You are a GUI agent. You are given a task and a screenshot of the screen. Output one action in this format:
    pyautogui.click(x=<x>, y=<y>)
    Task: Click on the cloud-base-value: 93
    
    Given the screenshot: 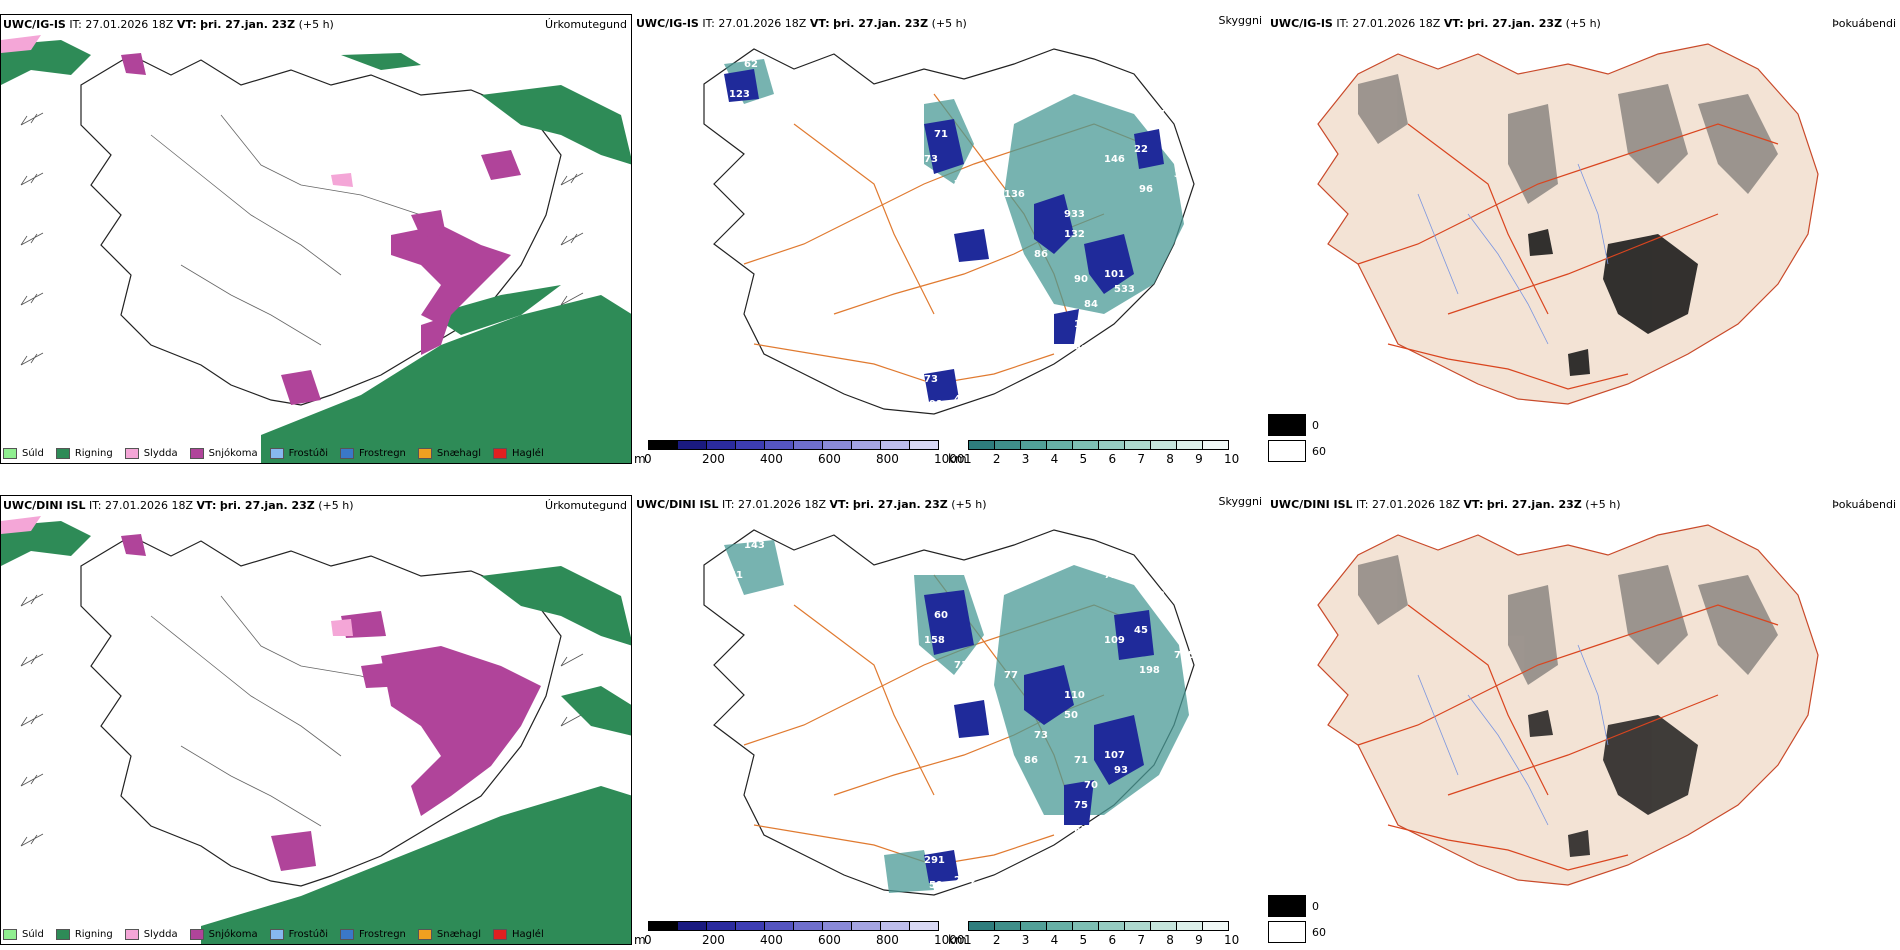 What is the action you would take?
    pyautogui.click(x=1121, y=770)
    